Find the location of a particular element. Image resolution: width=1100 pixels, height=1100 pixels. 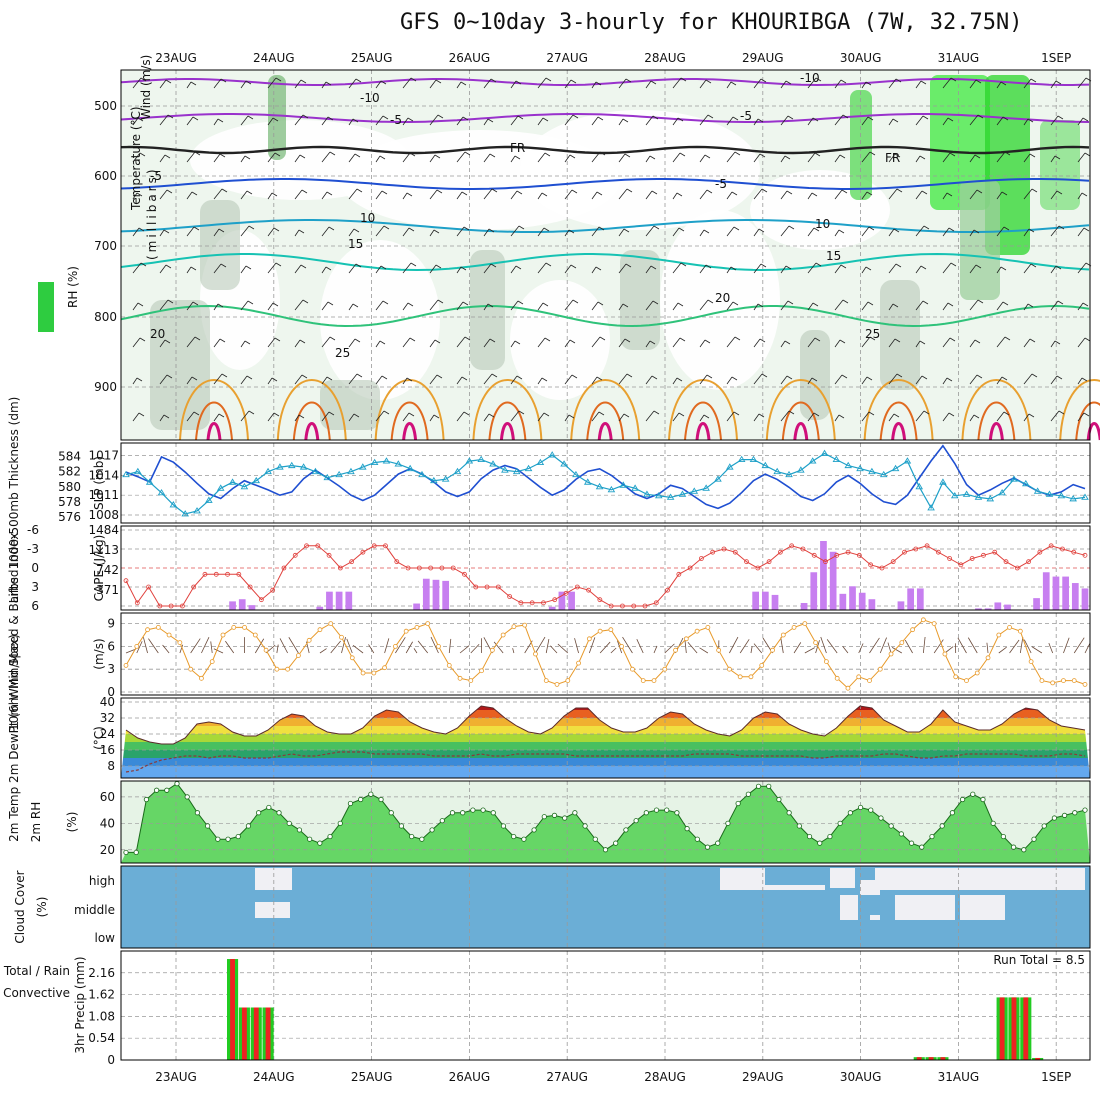

precip-total-label: Total / Rain is located at coordinates (36, 971).